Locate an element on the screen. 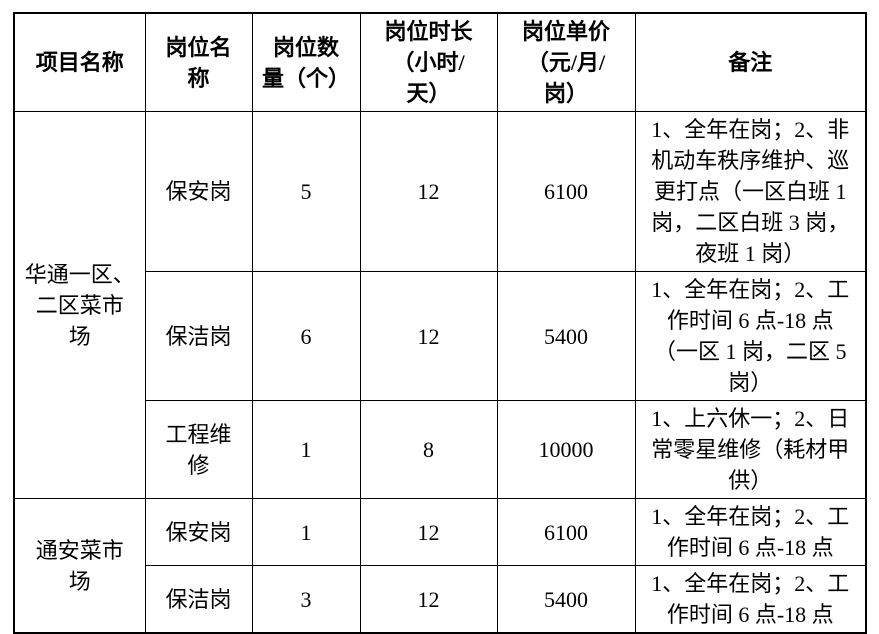 This screenshot has width=879, height=634. remark-cell: 1、上六休一；2、日 常零星维修（耗材甲 供） is located at coordinates (750, 449).